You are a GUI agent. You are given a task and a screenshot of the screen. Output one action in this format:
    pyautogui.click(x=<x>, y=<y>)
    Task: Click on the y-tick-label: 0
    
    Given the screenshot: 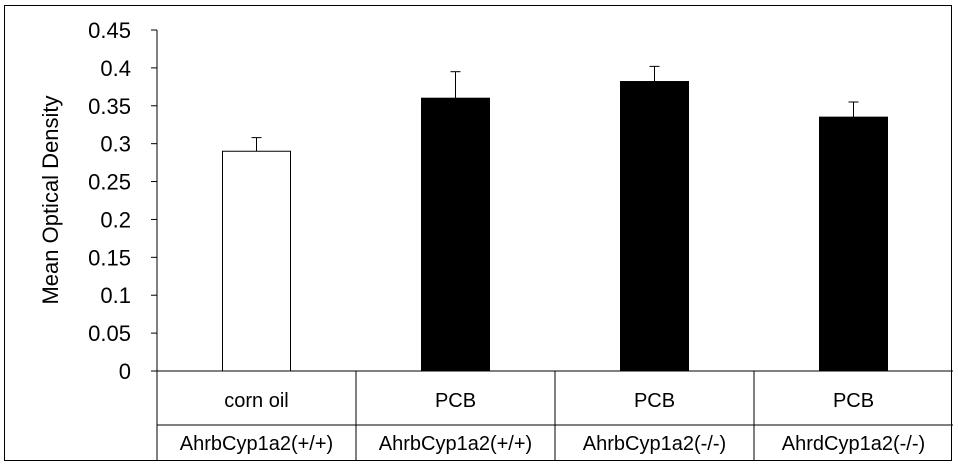 What is the action you would take?
    pyautogui.click(x=125, y=371)
    